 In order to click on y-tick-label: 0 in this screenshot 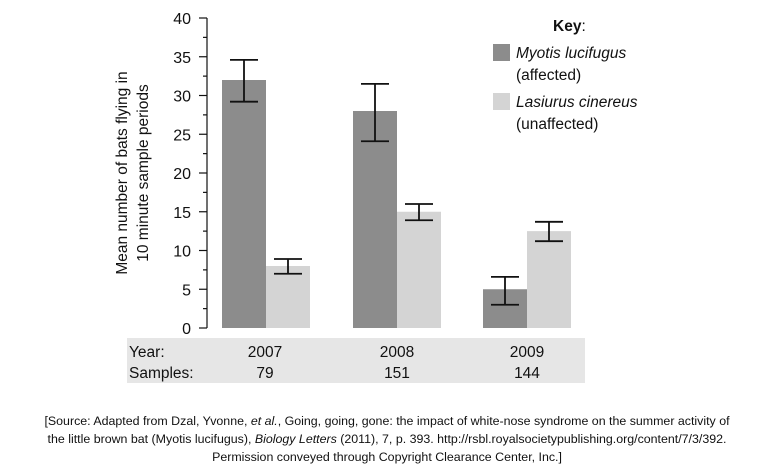, I will do `click(186, 329)`.